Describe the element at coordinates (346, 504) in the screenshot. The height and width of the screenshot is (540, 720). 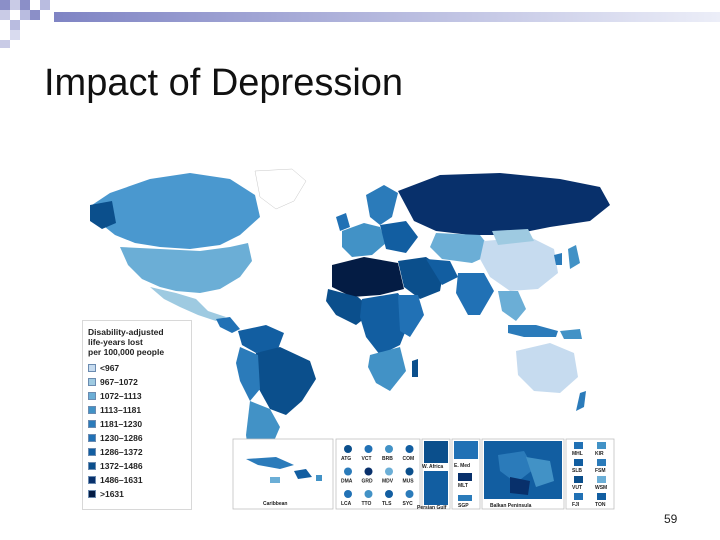
I see `small-state-label: LCA` at that location.